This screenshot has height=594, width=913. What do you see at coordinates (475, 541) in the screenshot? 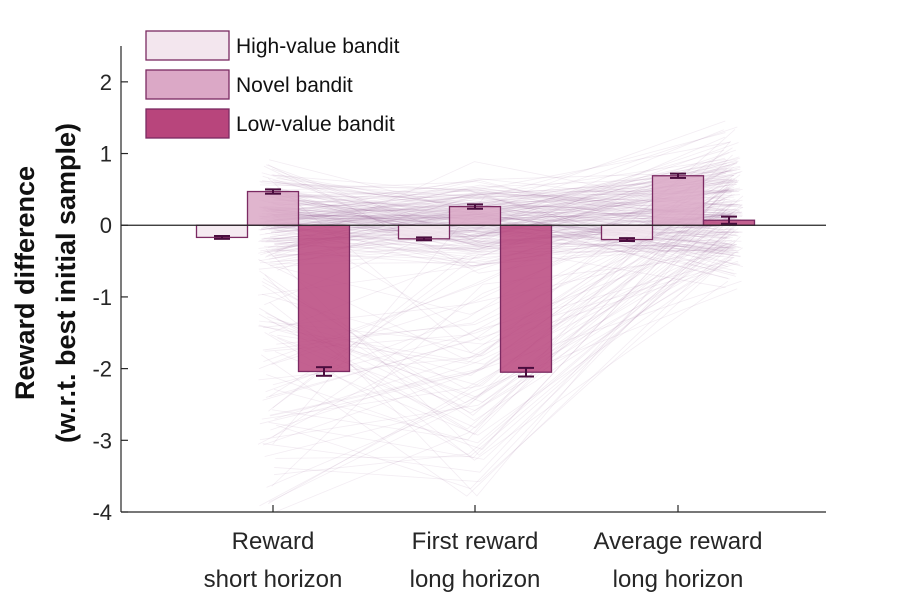
I see `x-category-label-line1: First reward` at bounding box center [475, 541].